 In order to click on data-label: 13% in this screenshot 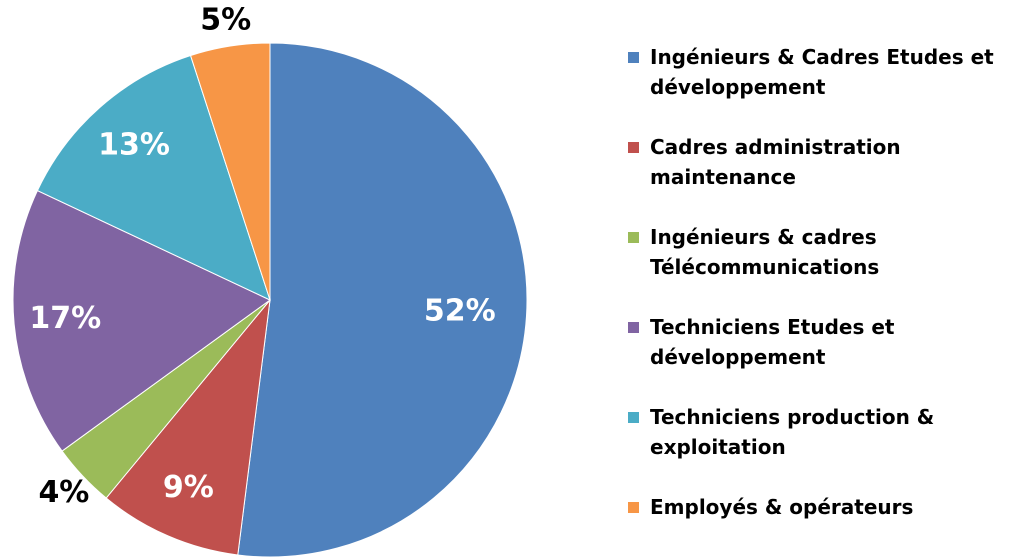, I will do `click(134, 144)`.